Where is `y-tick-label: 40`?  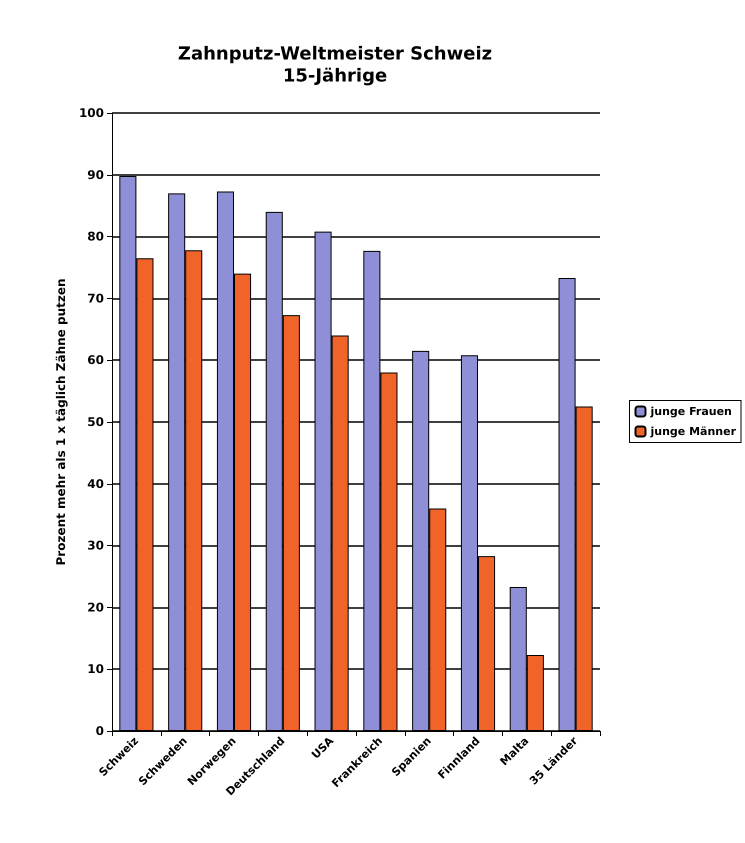 y-tick-label: 40 is located at coordinates (95, 483).